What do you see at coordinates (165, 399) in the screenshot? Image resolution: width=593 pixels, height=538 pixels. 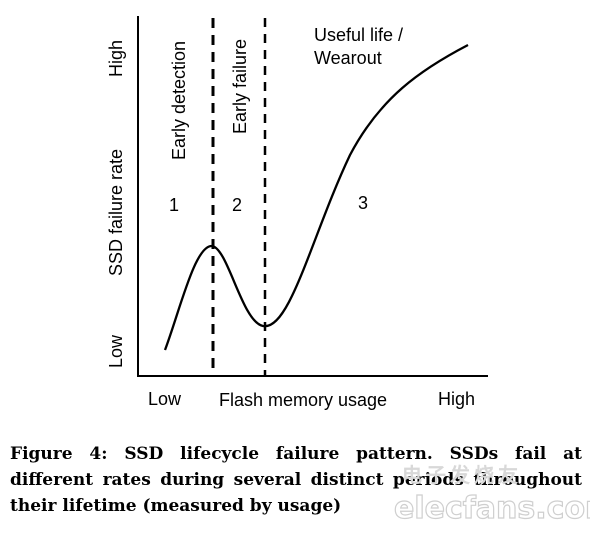 I see `x-low-label: Low` at bounding box center [165, 399].